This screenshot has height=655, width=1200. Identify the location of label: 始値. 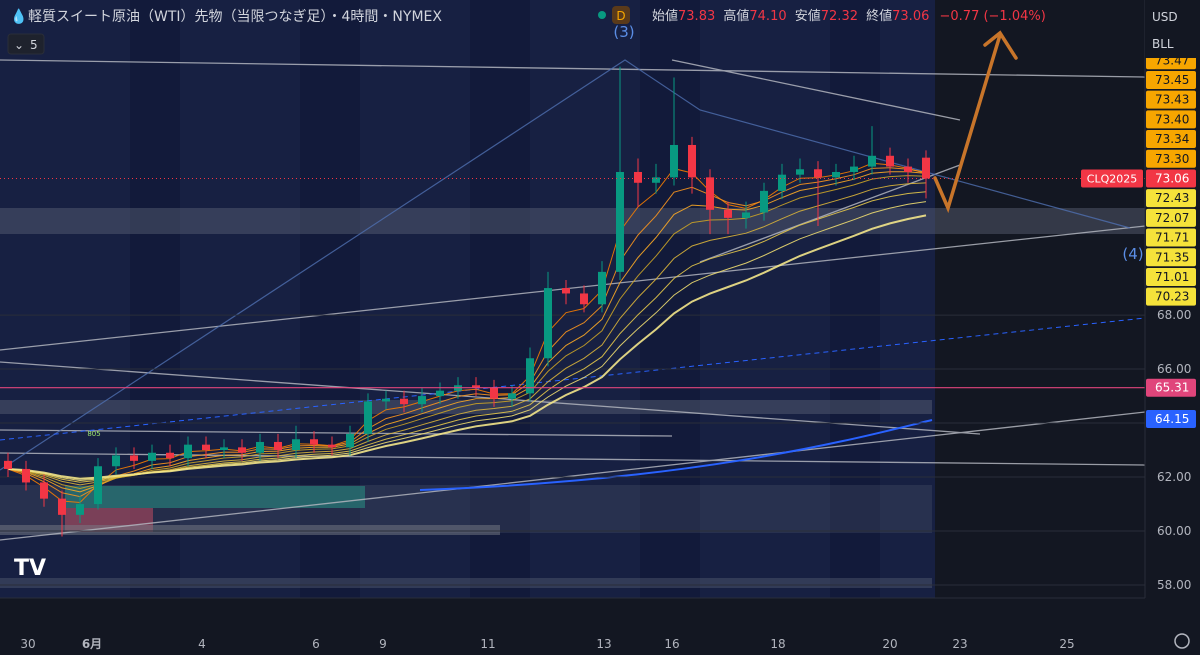
(665, 16).